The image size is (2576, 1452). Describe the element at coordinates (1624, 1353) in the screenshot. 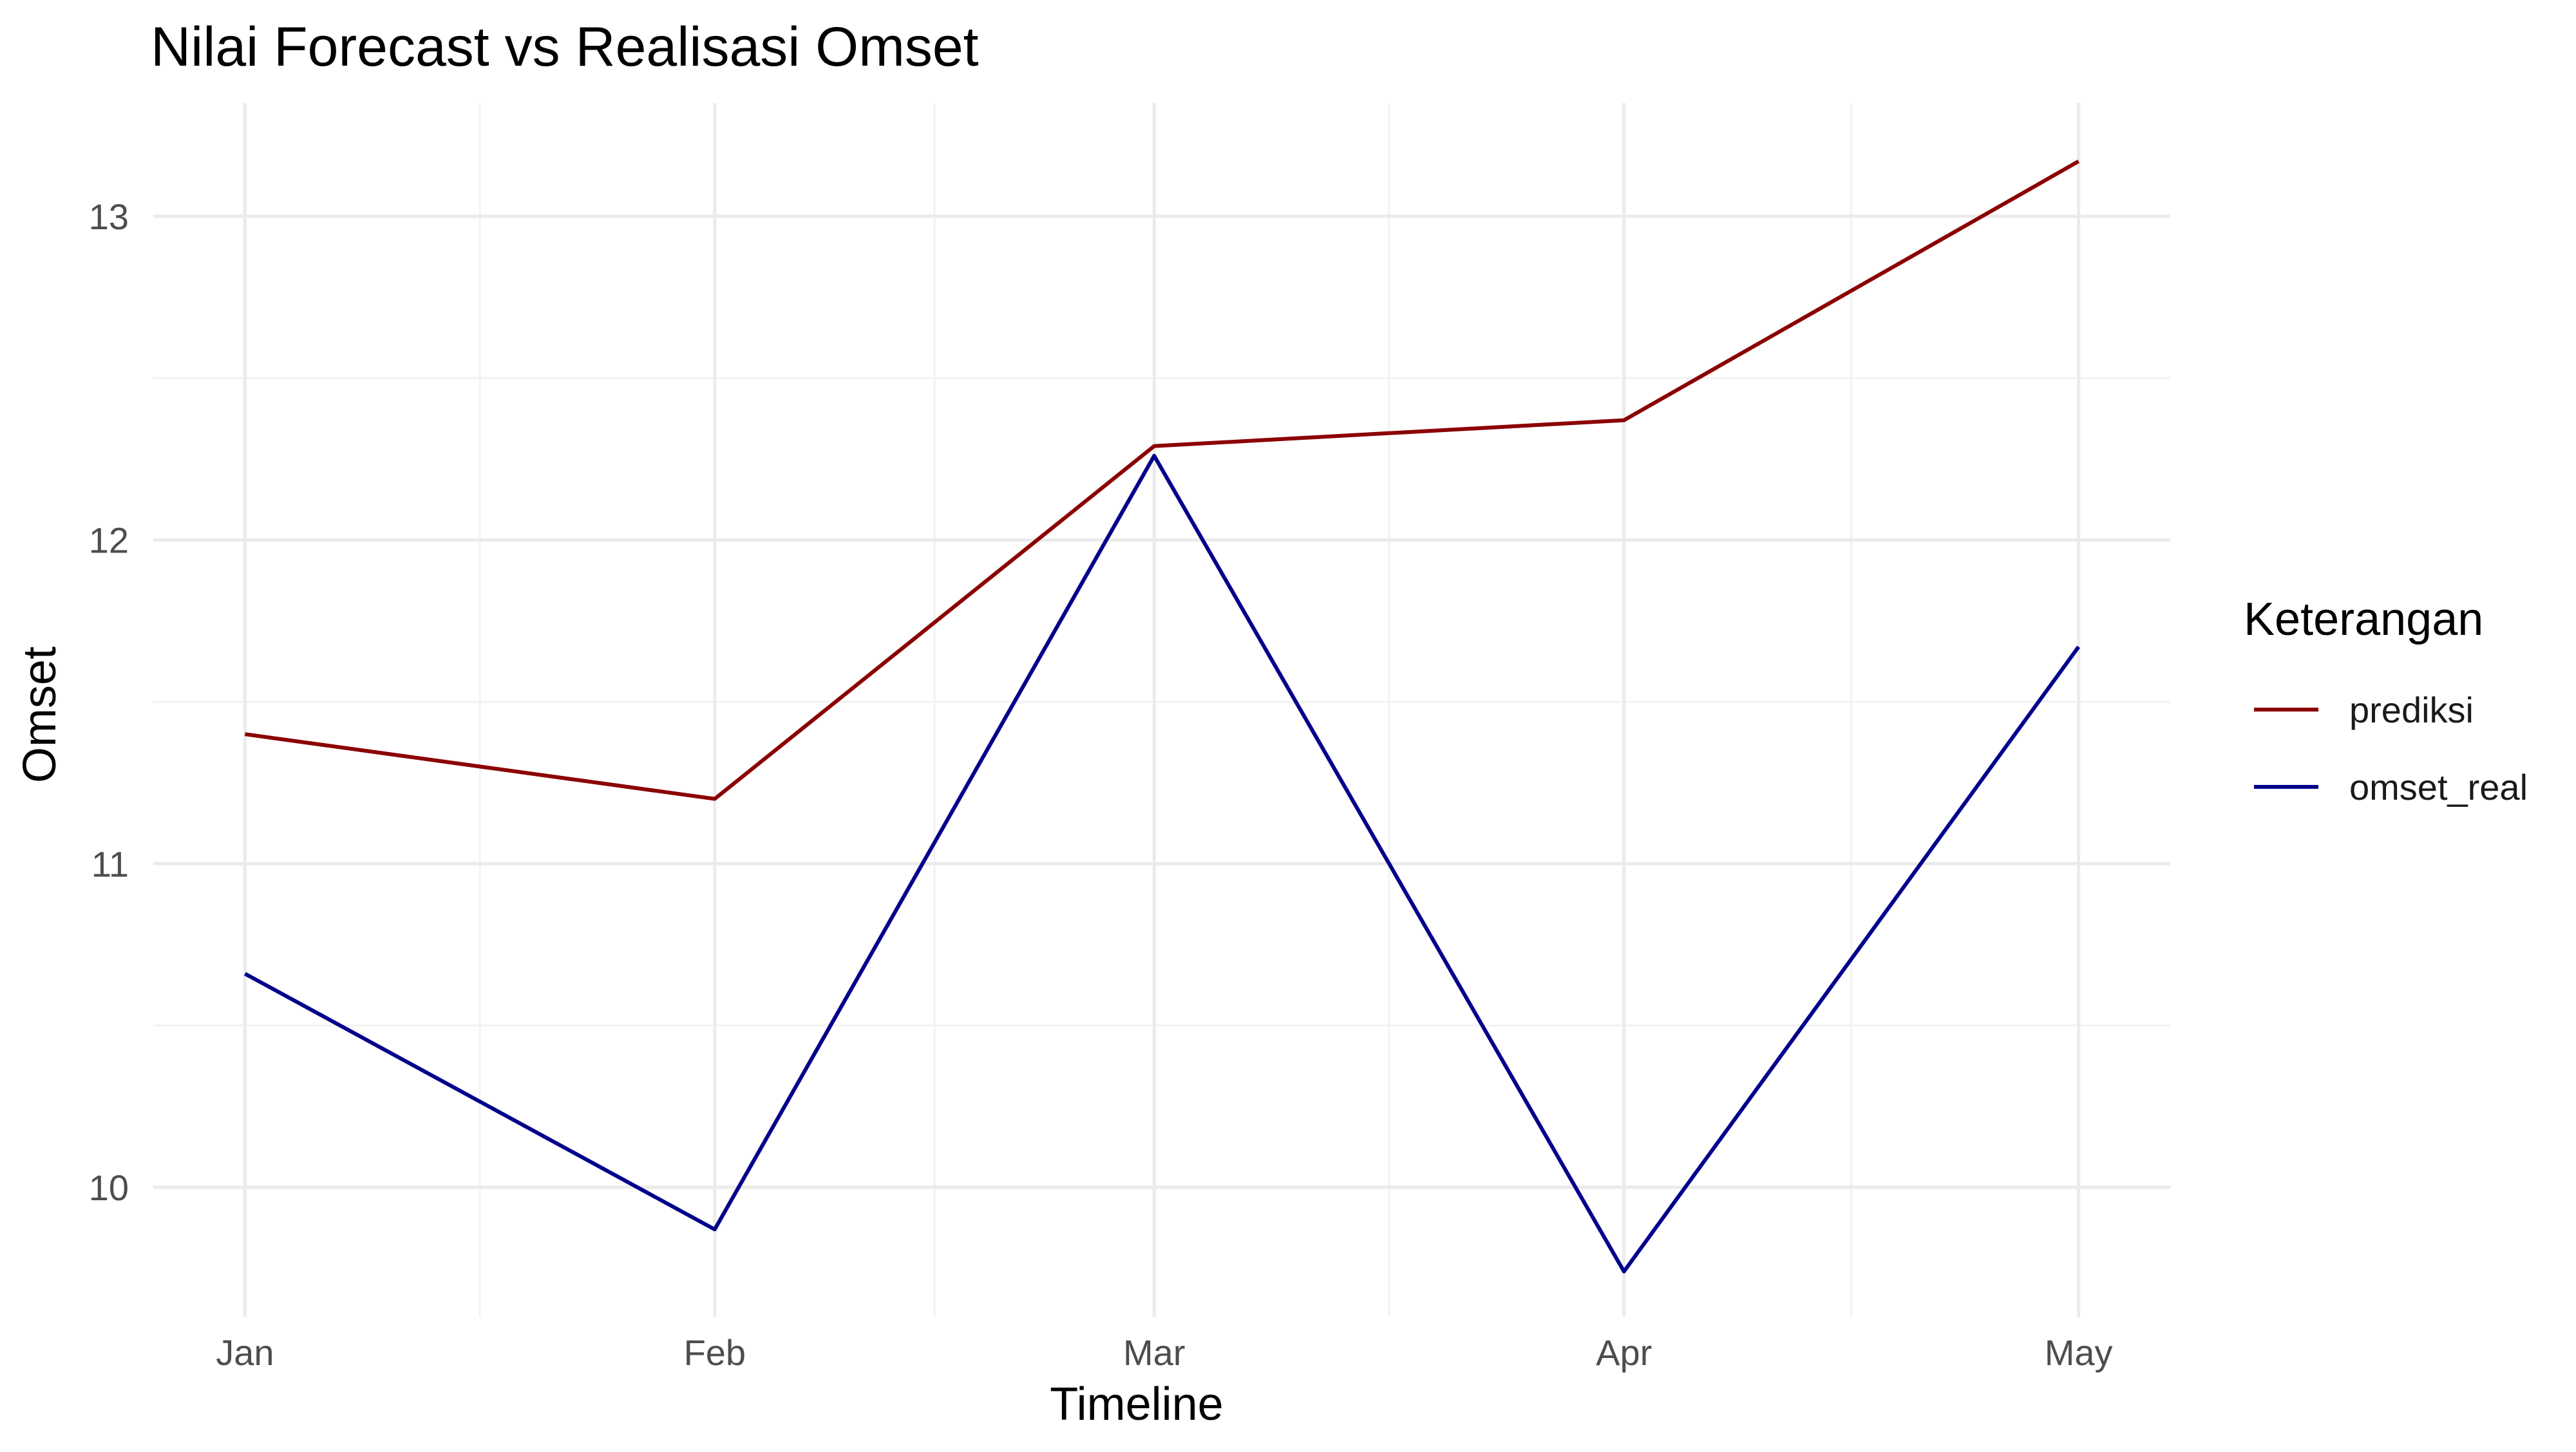

I see `x-tick-label: Apr` at that location.